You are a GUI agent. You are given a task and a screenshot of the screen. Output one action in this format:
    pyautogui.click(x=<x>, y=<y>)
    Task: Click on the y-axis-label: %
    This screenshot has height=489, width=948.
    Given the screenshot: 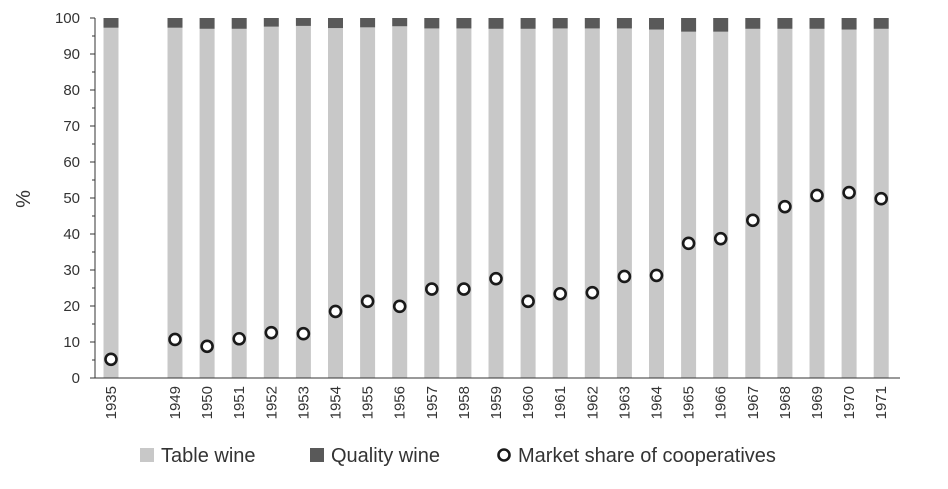 What is the action you would take?
    pyautogui.click(x=24, y=199)
    